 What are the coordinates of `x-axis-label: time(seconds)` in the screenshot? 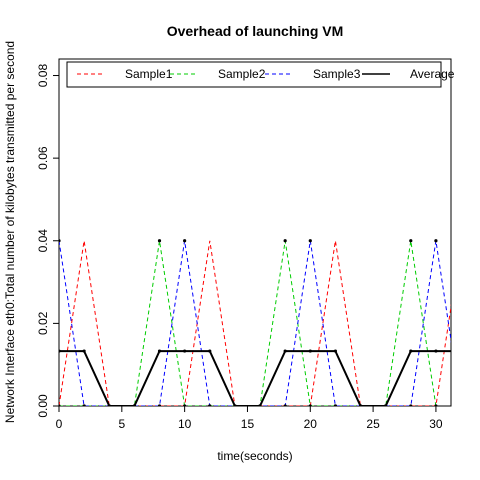 It's located at (254, 456).